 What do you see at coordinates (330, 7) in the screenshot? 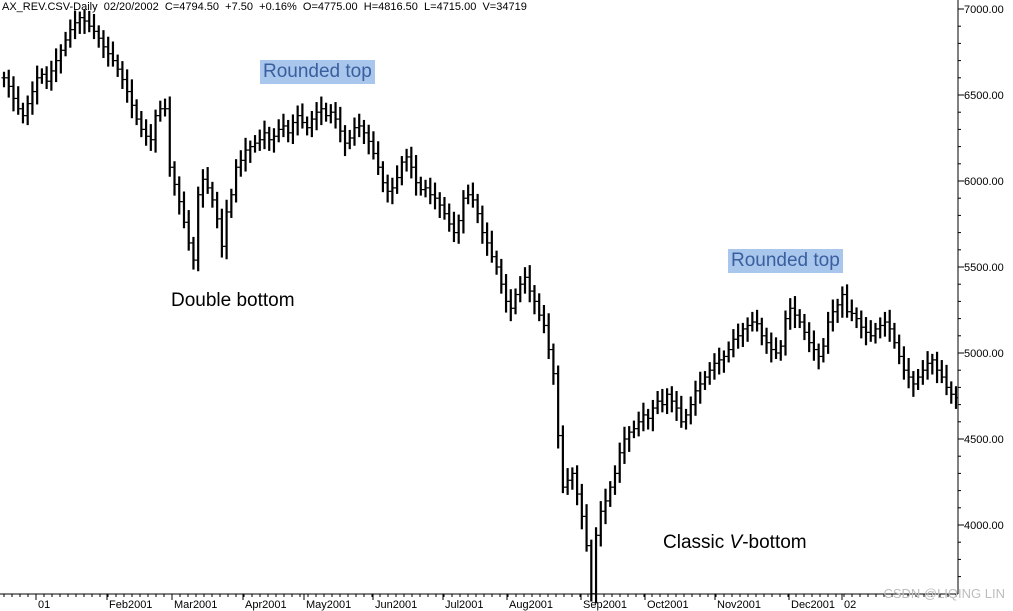
I see `header-open: O=4775.00` at bounding box center [330, 7].